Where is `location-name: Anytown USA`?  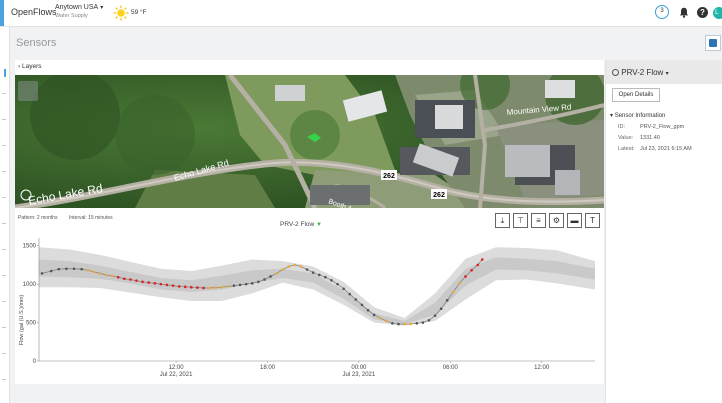 location-name: Anytown USA is located at coordinates (77, 7).